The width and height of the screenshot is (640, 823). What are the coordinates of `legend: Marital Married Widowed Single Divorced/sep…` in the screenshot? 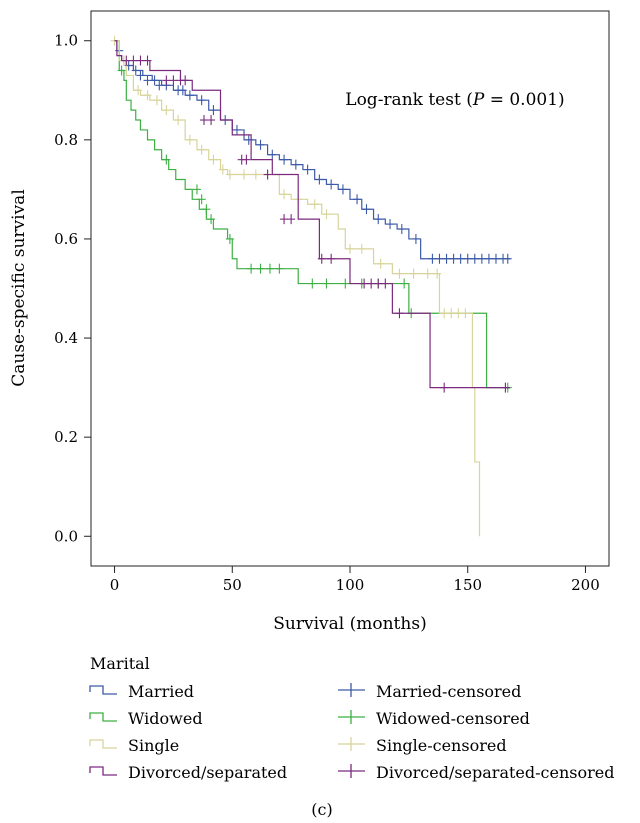 It's located at (351, 718).